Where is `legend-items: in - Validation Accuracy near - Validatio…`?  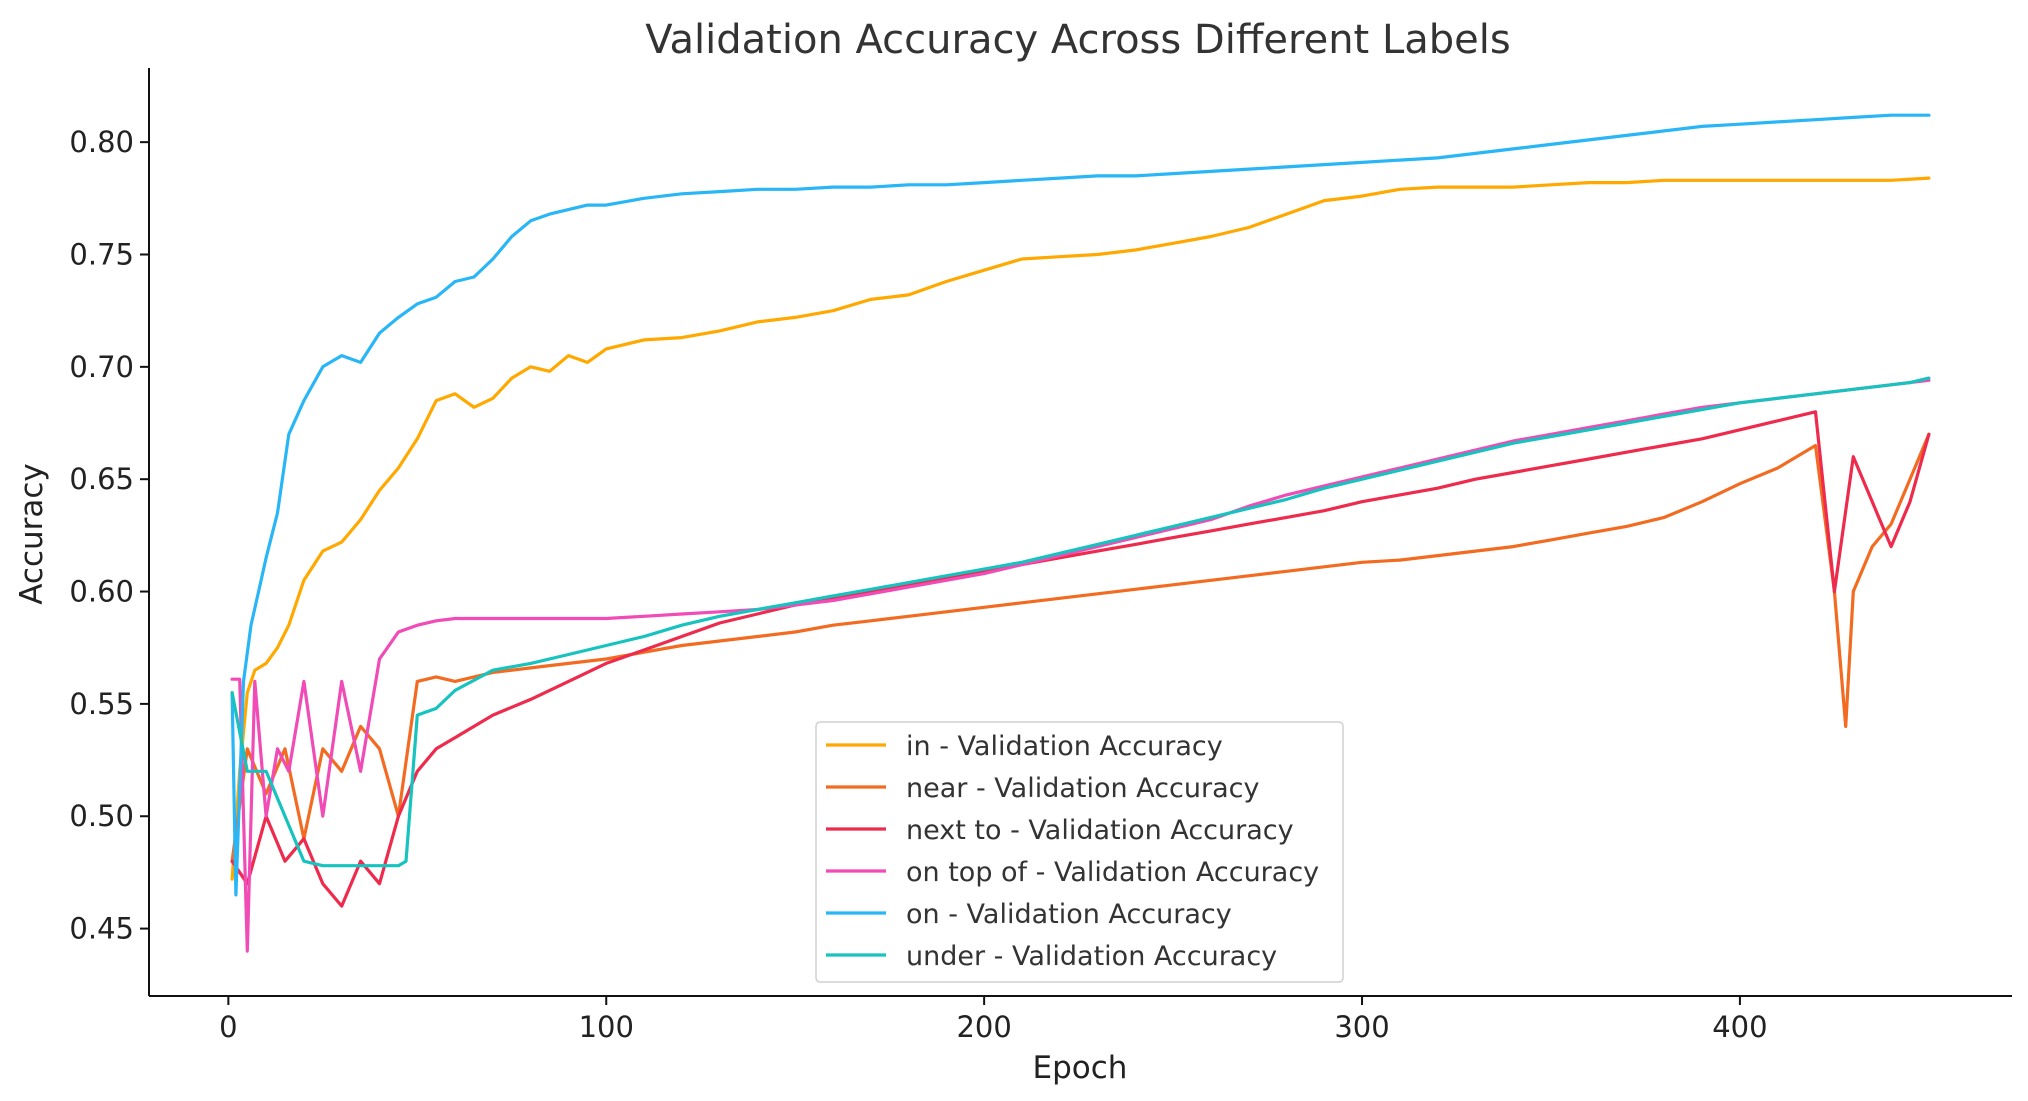
legend-items: in - Validation Accuracy near - Validatio… is located at coordinates (1072, 851).